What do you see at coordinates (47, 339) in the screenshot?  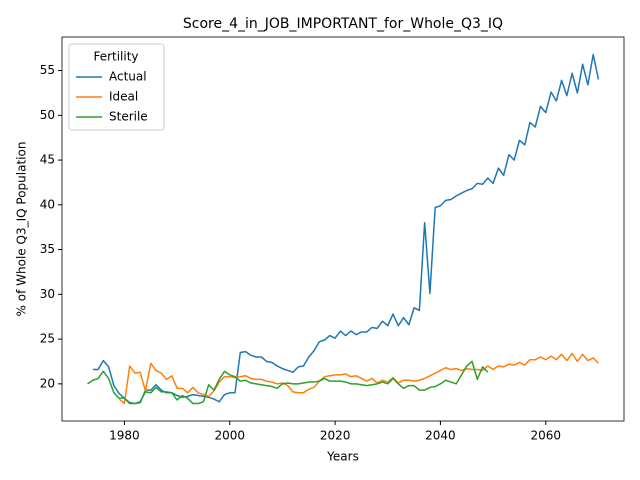 I see `y-tick-label: 25` at bounding box center [47, 339].